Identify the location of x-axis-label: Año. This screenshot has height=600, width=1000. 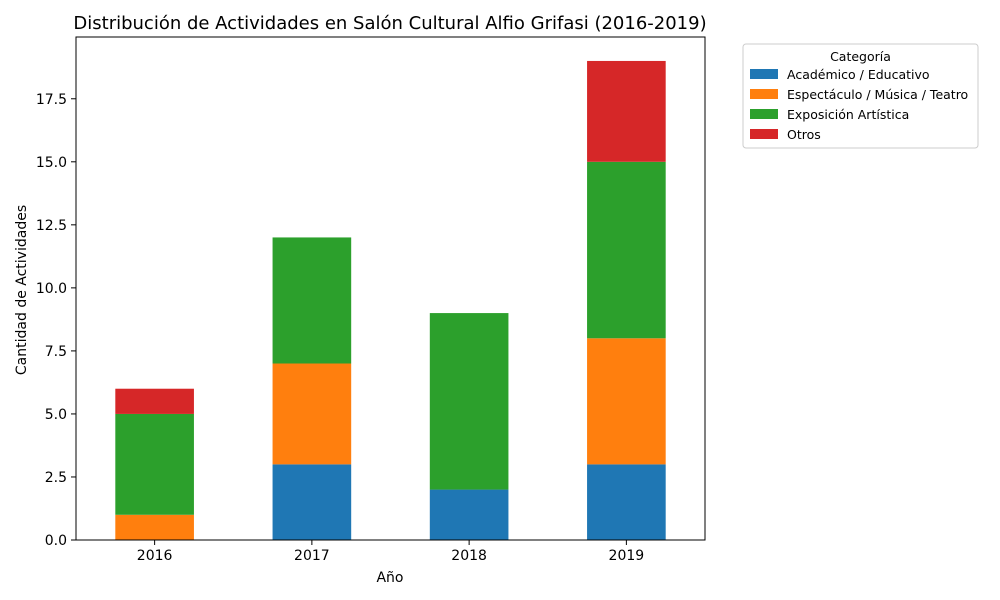
(389, 578).